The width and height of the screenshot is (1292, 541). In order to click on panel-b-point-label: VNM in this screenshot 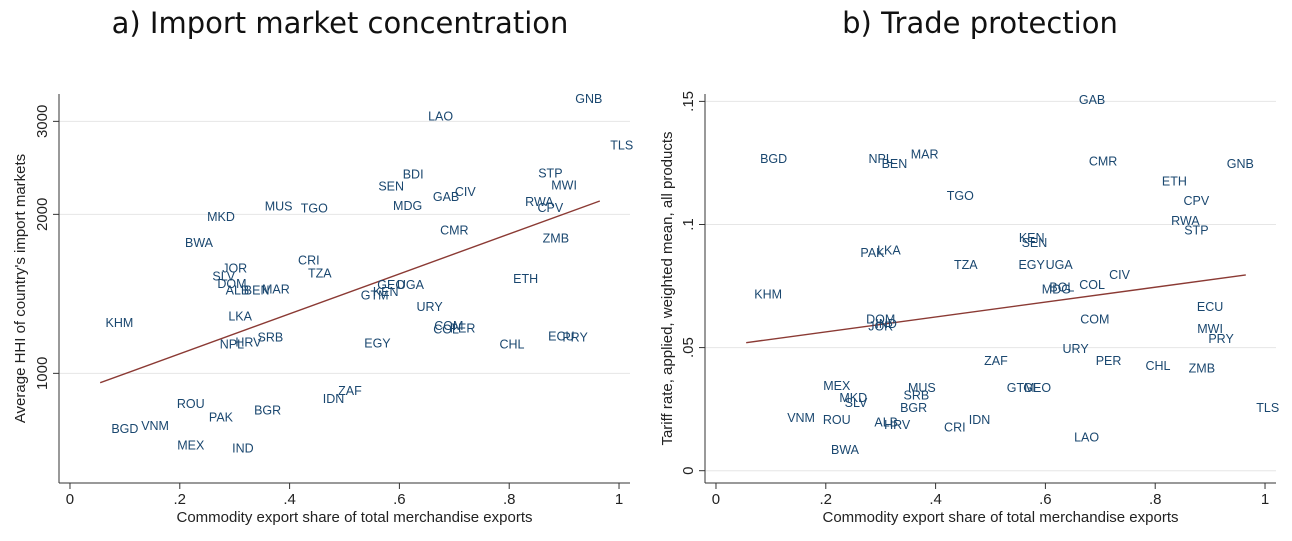, I will do `click(801, 418)`.